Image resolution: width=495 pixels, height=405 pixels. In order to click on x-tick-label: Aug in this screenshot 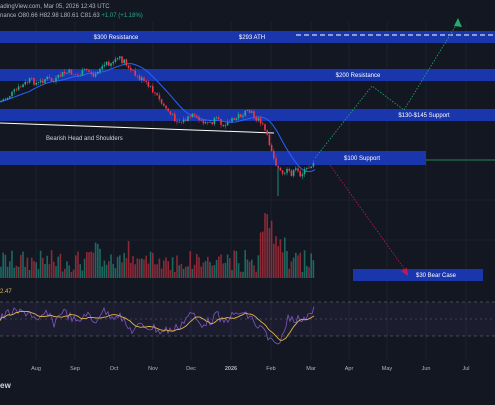, I will do `click(36, 369)`.